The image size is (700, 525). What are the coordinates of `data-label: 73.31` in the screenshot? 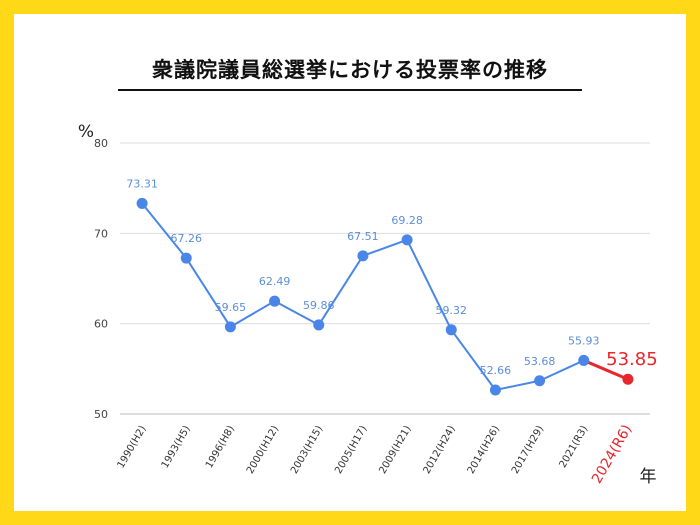 It's located at (142, 183).